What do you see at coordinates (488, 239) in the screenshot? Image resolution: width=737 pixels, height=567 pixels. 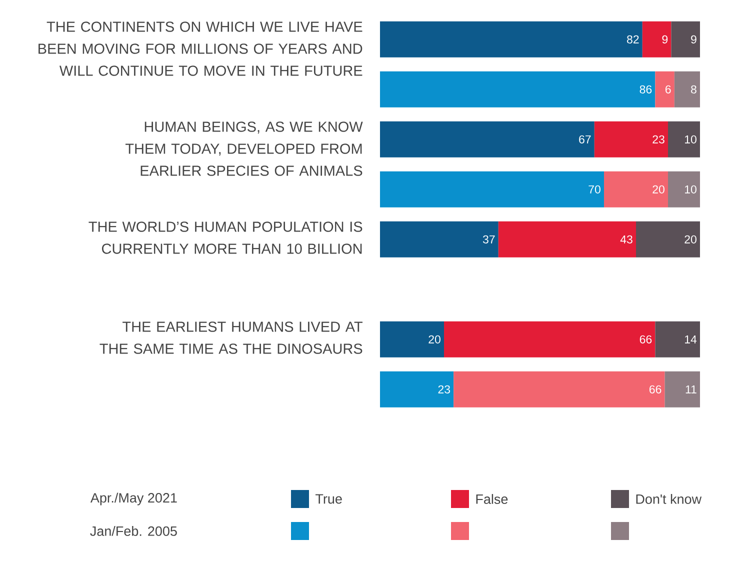 I see `data-label: 37` at bounding box center [488, 239].